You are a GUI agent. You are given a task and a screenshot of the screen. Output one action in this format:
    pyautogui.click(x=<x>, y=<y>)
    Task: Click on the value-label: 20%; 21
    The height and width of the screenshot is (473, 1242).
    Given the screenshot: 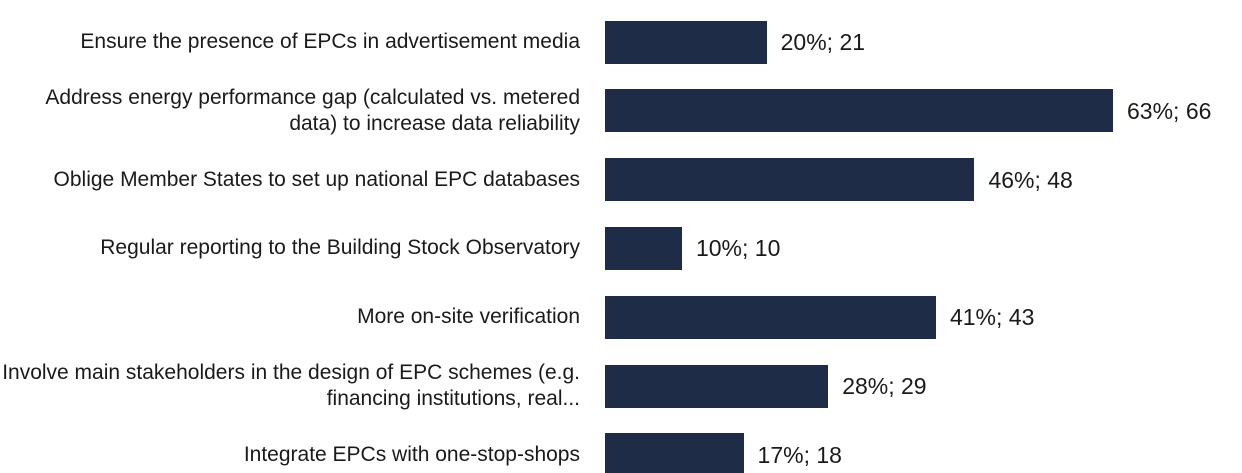 What is the action you would take?
    pyautogui.click(x=823, y=42)
    